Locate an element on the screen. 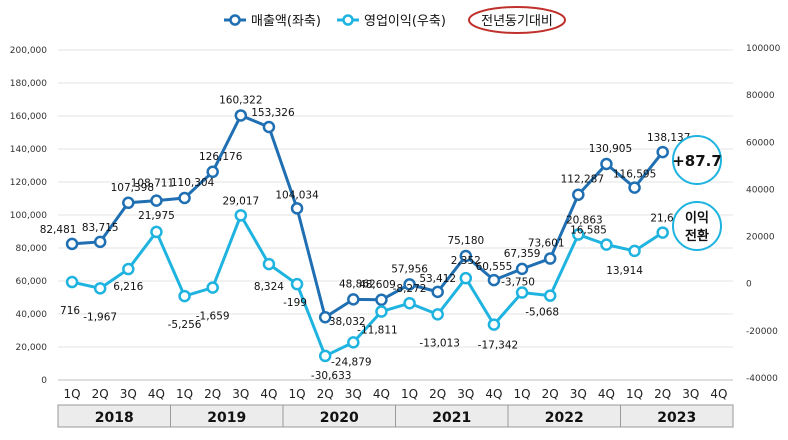 Image resolution: width=788 pixels, height=440 pixels. right-tick-label: -40000 is located at coordinates (762, 379).